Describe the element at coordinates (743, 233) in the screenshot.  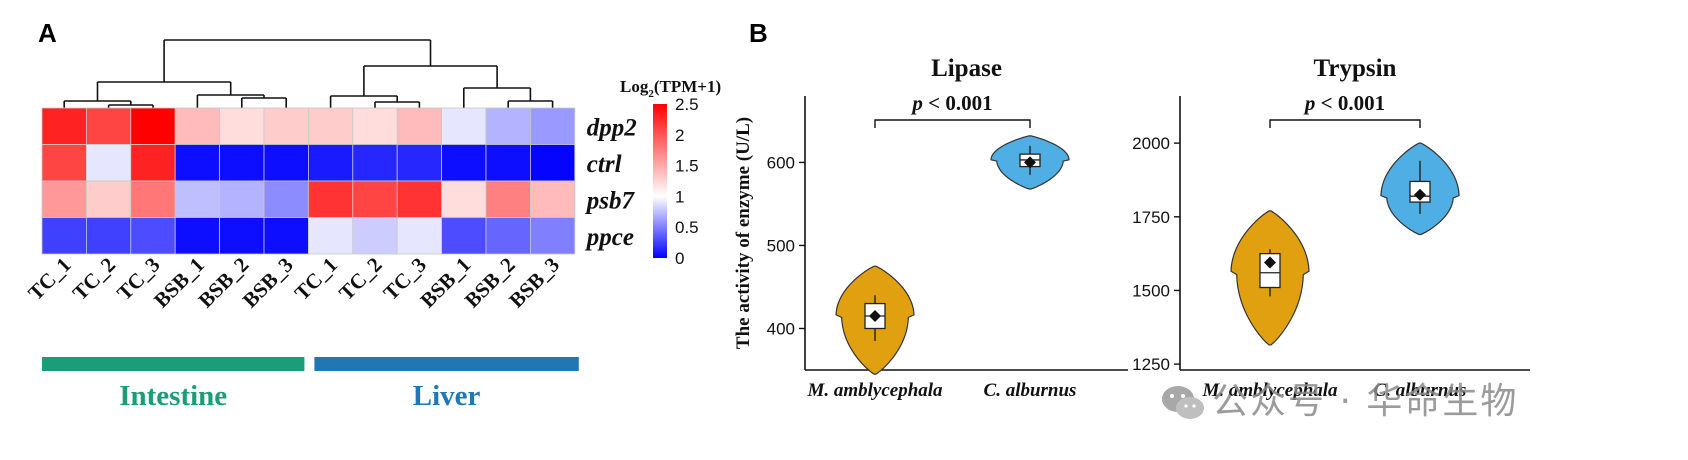
I see `y-axis-label: The activity of enzyme (U/L)` at that location.